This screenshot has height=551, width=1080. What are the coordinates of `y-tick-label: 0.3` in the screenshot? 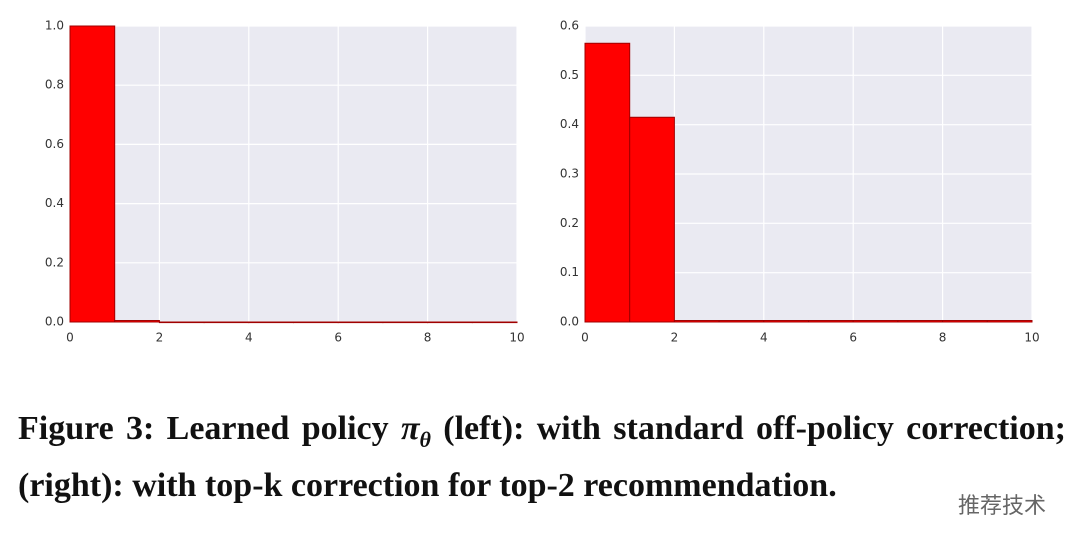 It's located at (569, 174).